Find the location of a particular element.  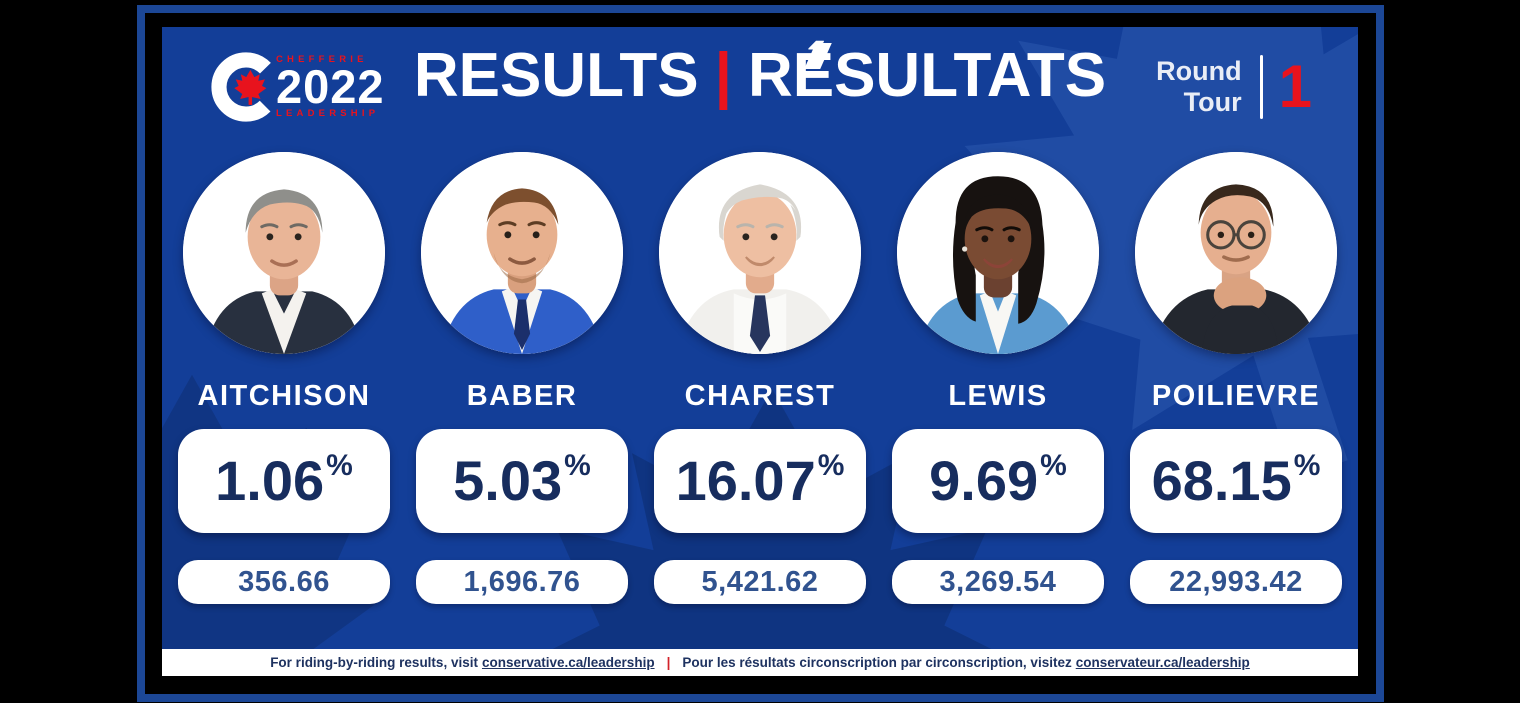

percent-value: 1.06 is located at coordinates (270, 480).